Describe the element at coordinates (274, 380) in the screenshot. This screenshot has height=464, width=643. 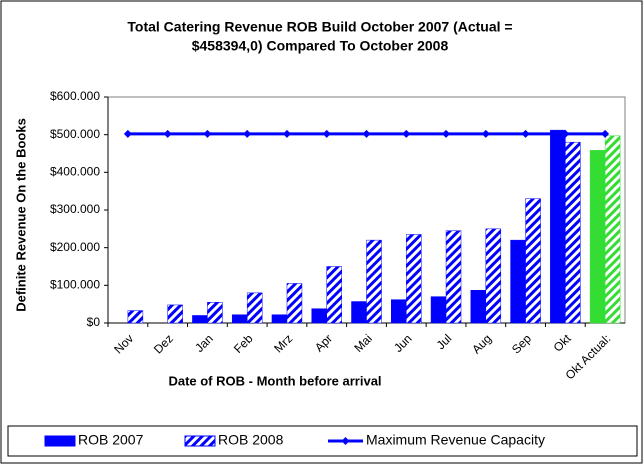
I see `x-axis-title: Date of ROB - Month before arrival` at that location.